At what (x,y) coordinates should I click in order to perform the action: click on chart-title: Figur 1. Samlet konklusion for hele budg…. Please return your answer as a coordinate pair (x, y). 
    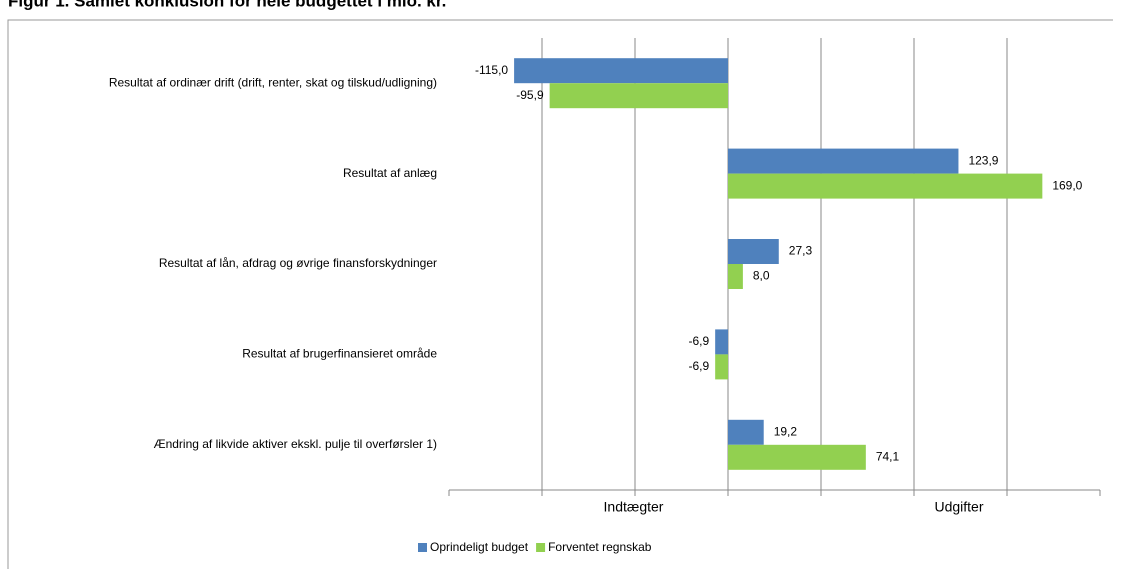
    Looking at the image, I should click on (227, 5).